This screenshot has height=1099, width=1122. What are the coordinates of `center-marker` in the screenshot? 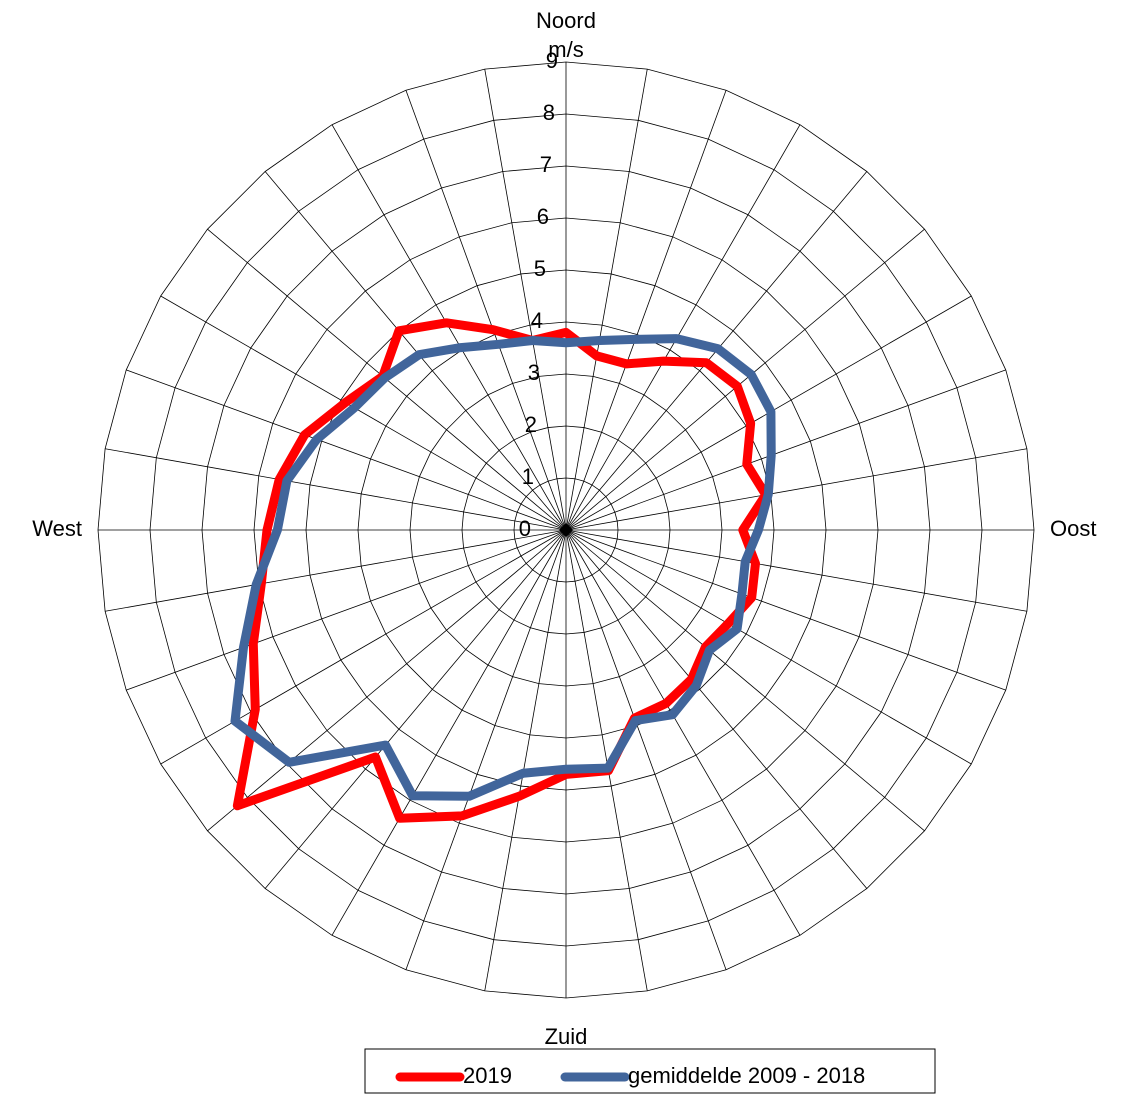 It's located at (566, 530).